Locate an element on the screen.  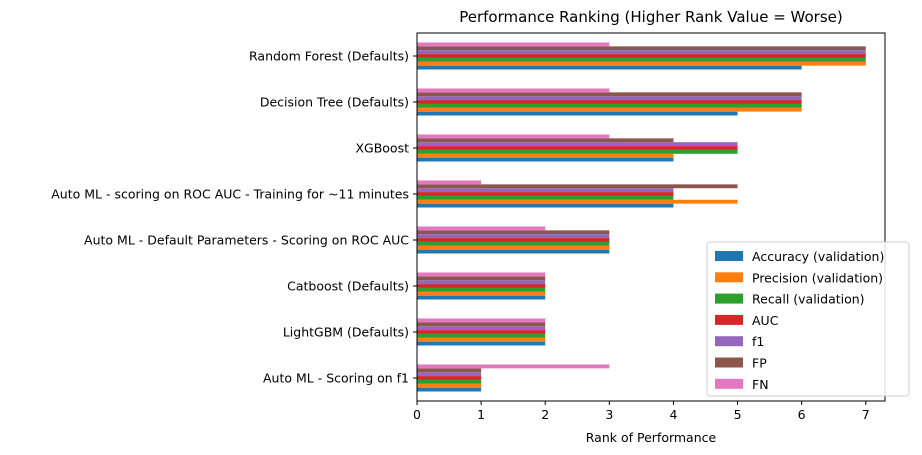
legend-label: Accuracy (validation) is located at coordinates (818, 256).